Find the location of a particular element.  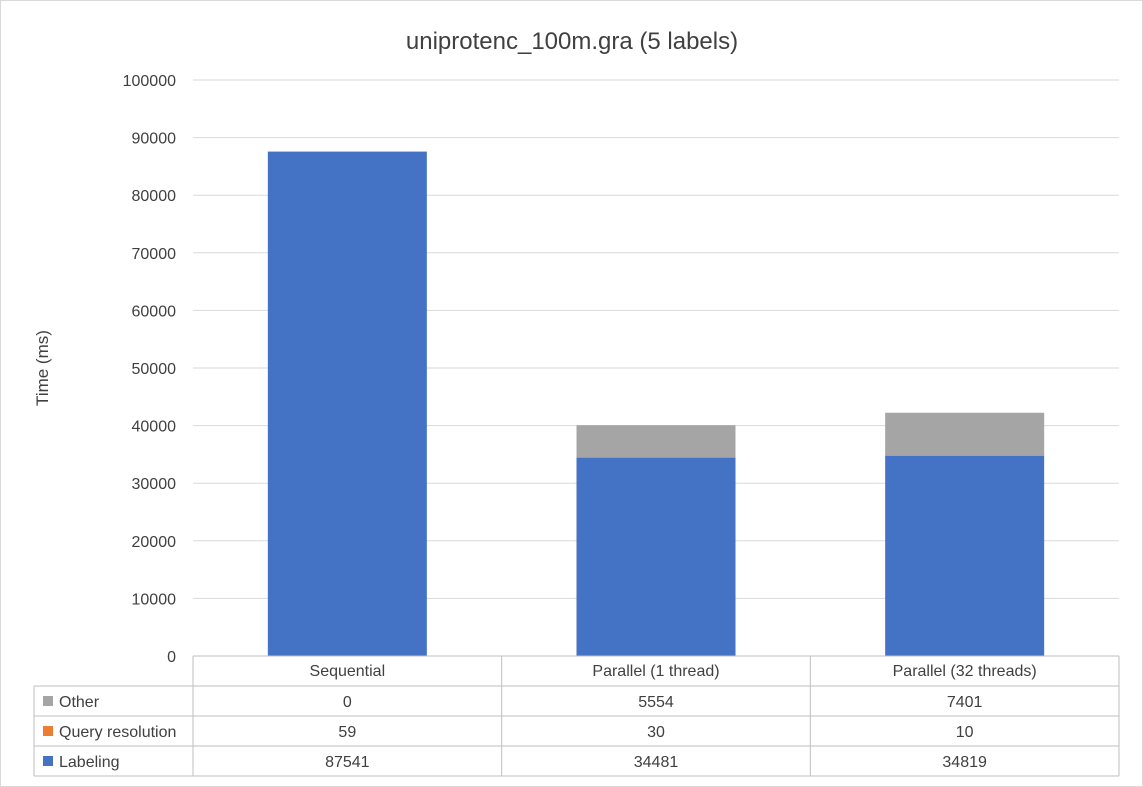

data-value: 34481 is located at coordinates (656, 762).